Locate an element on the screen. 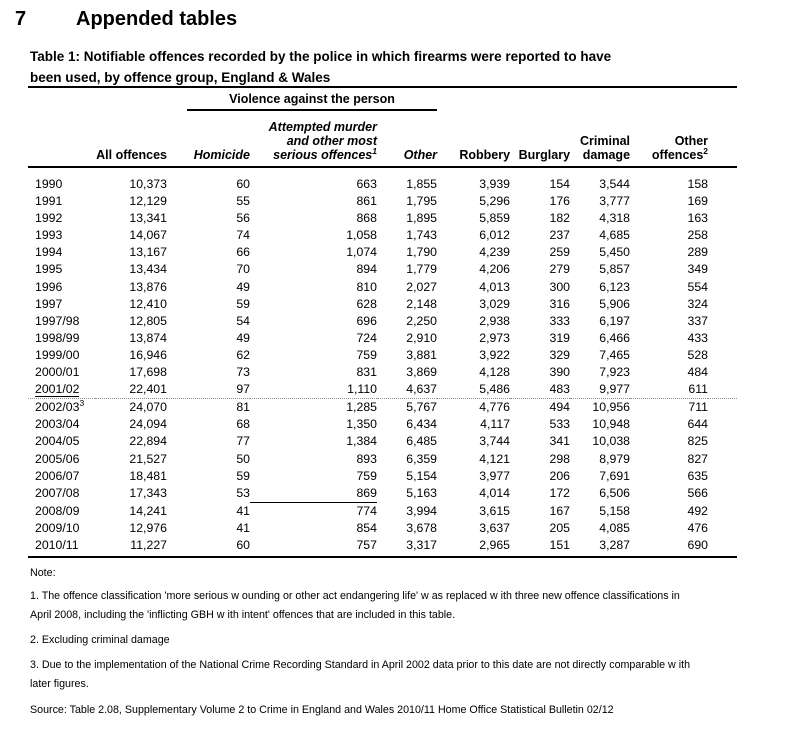 Image resolution: width=790 pixels, height=738 pixels. cell-criminal-damage: 10,038 is located at coordinates (611, 441).